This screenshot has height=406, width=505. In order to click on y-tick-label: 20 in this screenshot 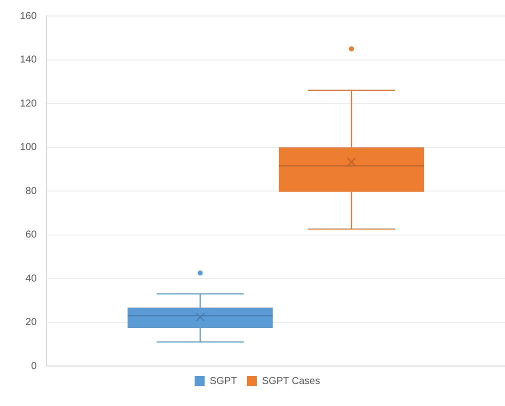, I will do `click(32, 322)`.